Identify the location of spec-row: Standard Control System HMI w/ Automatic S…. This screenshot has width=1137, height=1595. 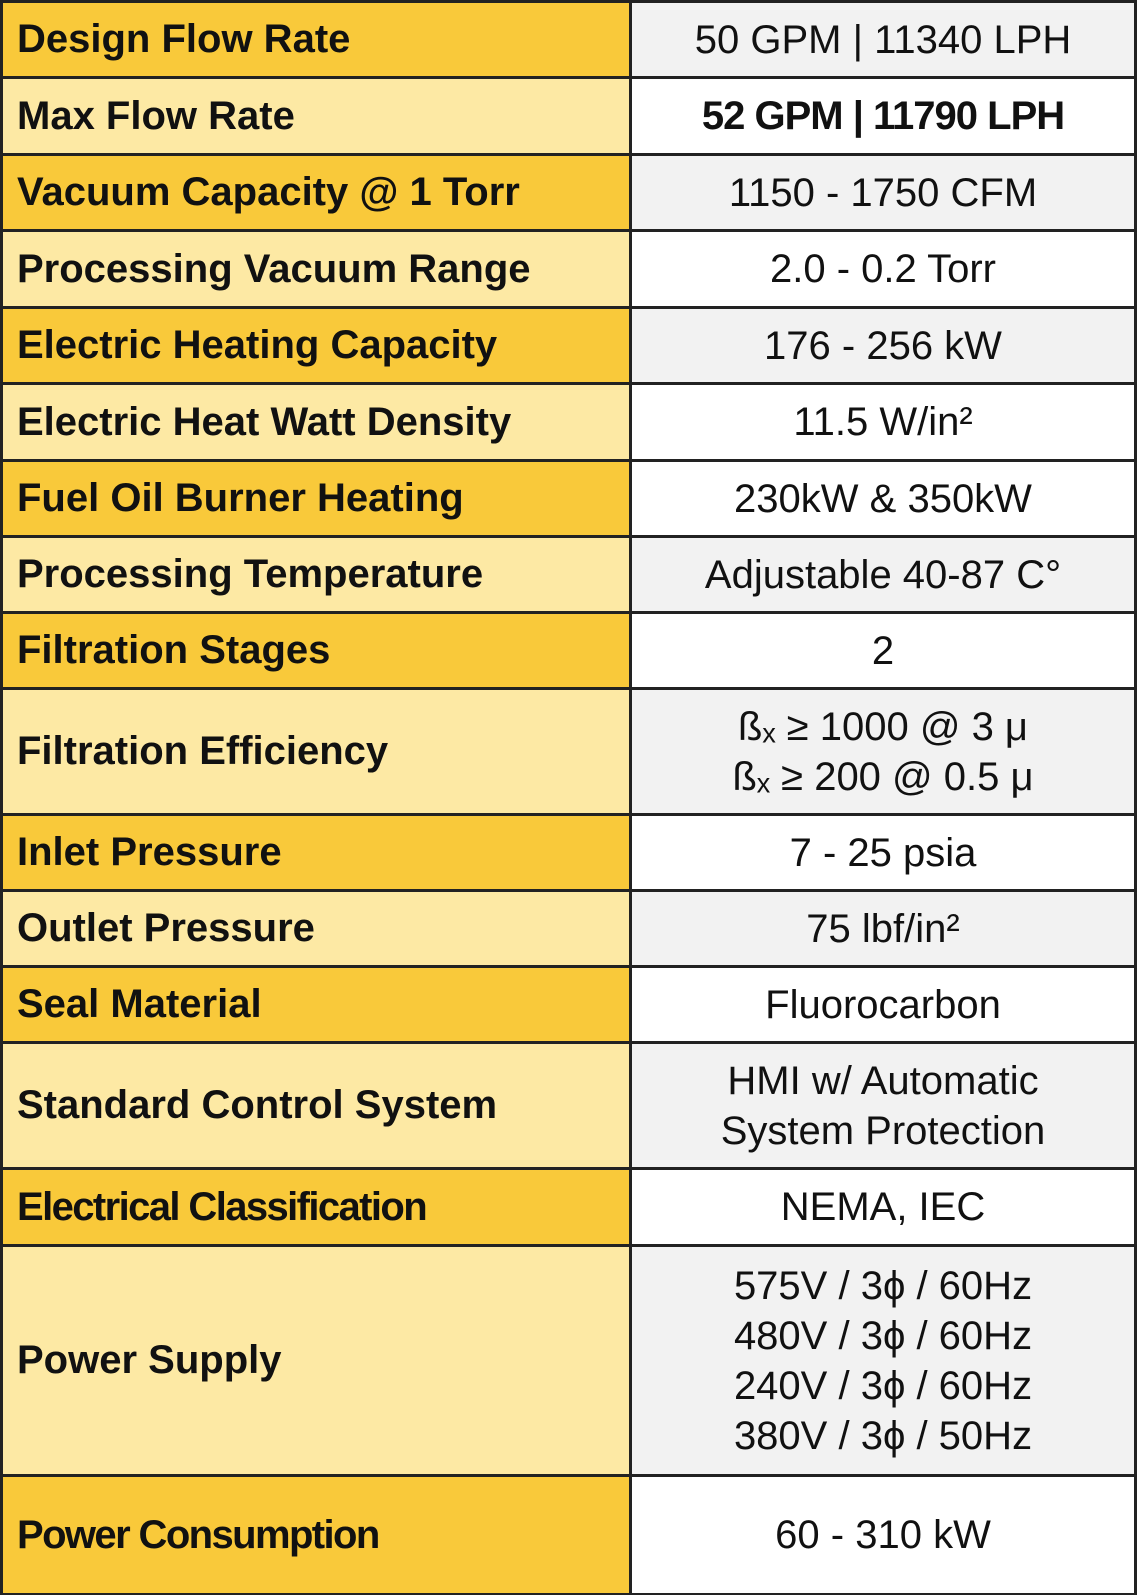
(568, 1105).